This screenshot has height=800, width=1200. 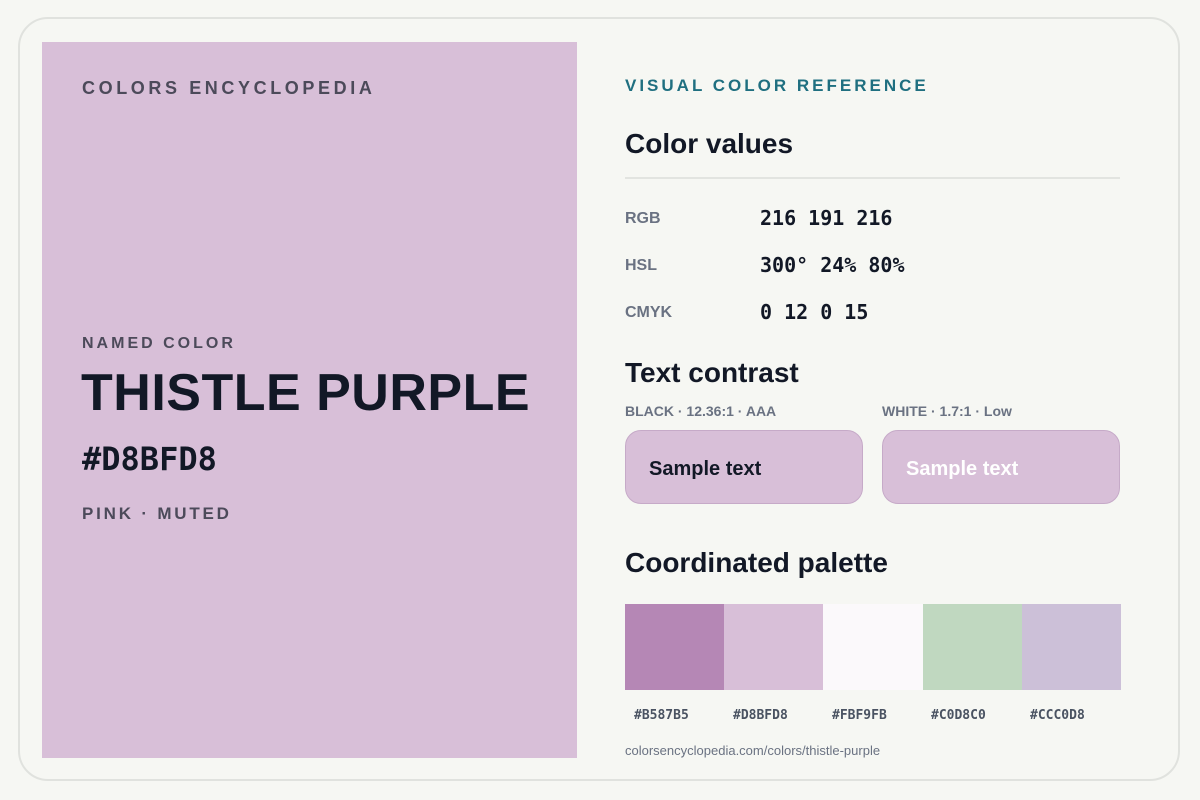 I want to click on divider, so click(x=872, y=178).